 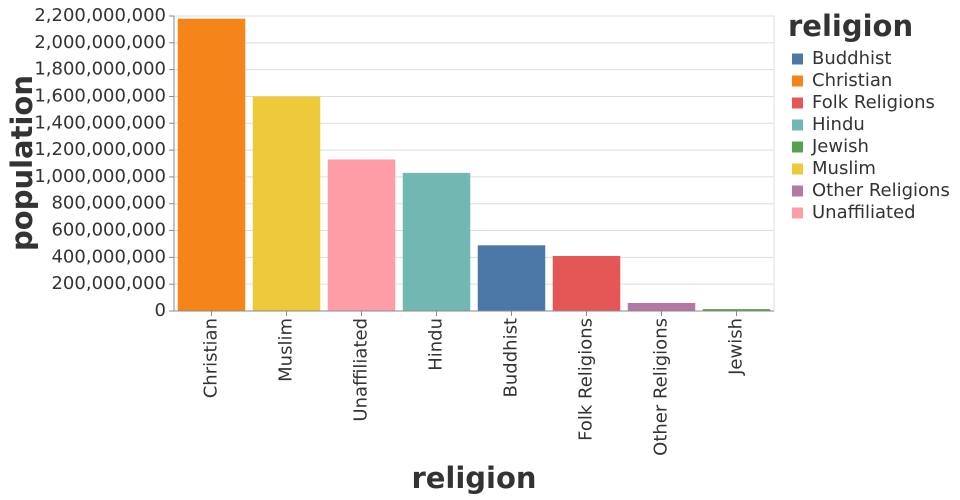 What do you see at coordinates (844, 168) in the screenshot?
I see `legend-label: Muslim` at bounding box center [844, 168].